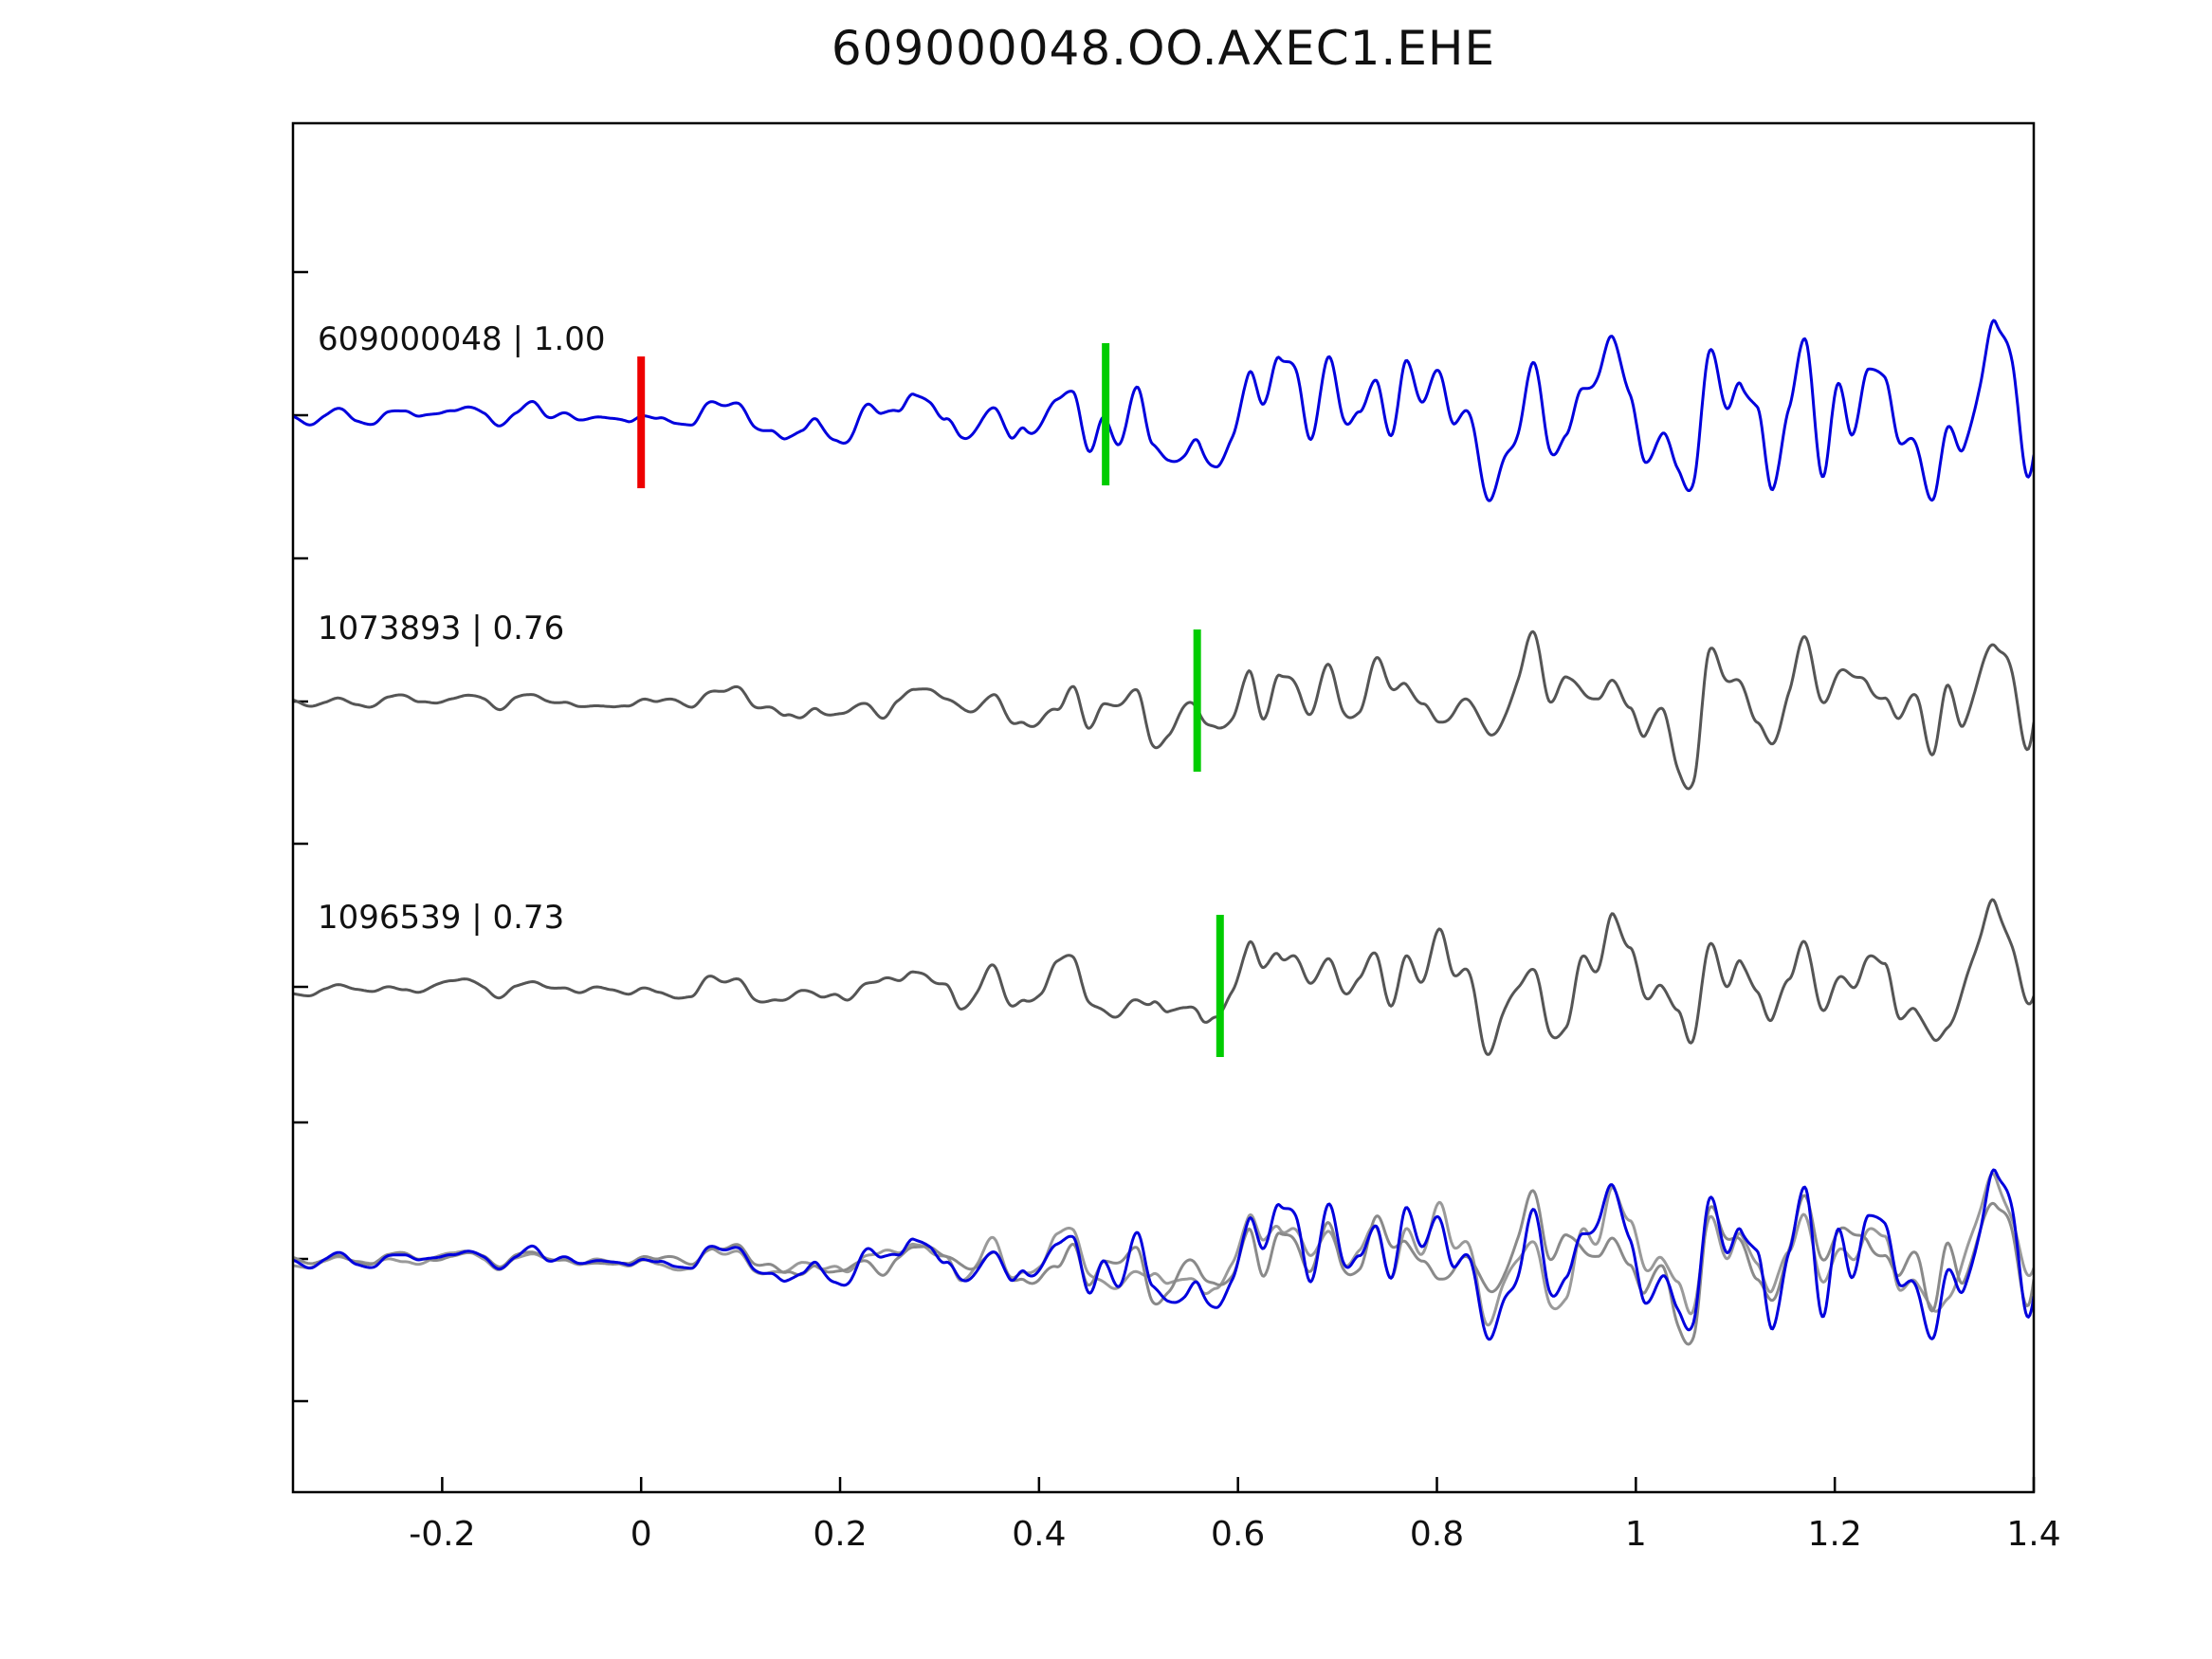 This screenshot has width=2212, height=1659. What do you see at coordinates (462, 339) in the screenshot?
I see `trace-label-609000048: 609000048 | 1.00` at bounding box center [462, 339].